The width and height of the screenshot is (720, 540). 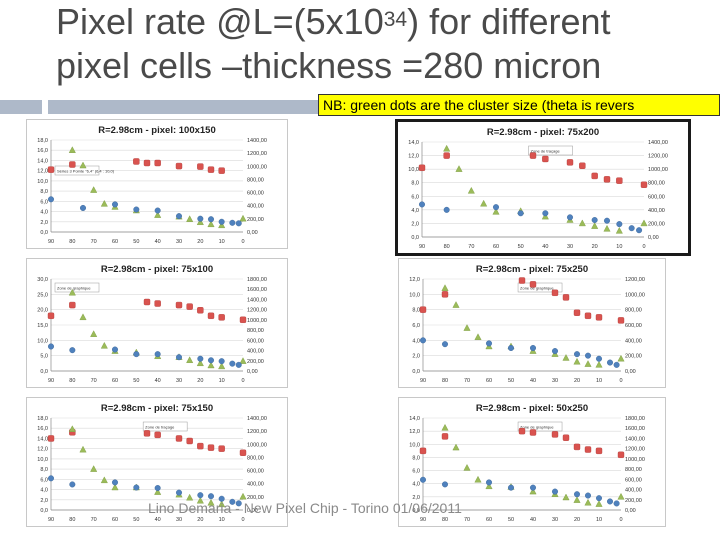 What do you see at coordinates (635, 419) in the screenshot?
I see `y-right-tick-label: 1800,00` at bounding box center [635, 419].